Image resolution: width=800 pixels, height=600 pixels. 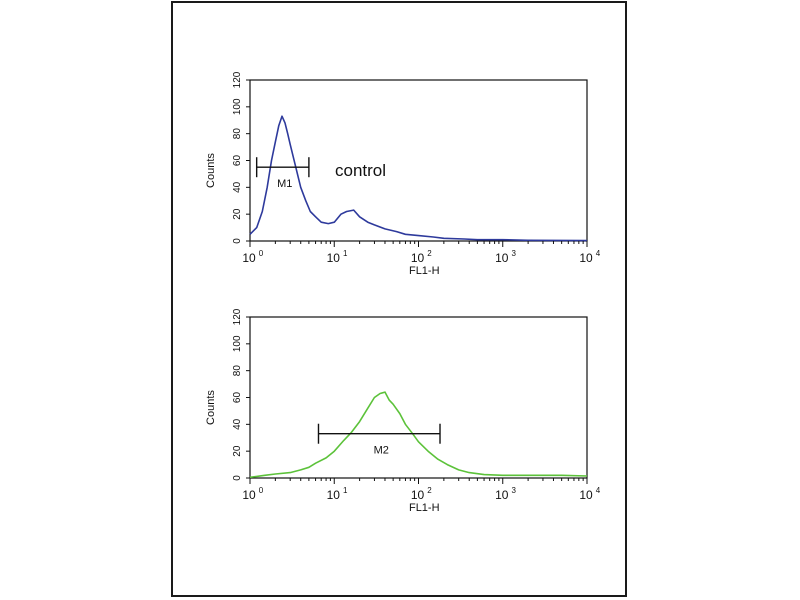 I want to click on gate-label: M2, so click(x=381, y=451).